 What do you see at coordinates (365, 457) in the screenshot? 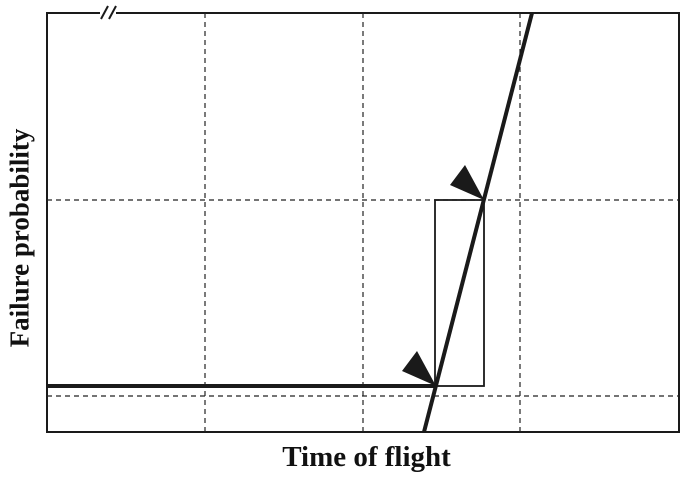
I see `x-axis-label: Time of flight` at bounding box center [365, 457].